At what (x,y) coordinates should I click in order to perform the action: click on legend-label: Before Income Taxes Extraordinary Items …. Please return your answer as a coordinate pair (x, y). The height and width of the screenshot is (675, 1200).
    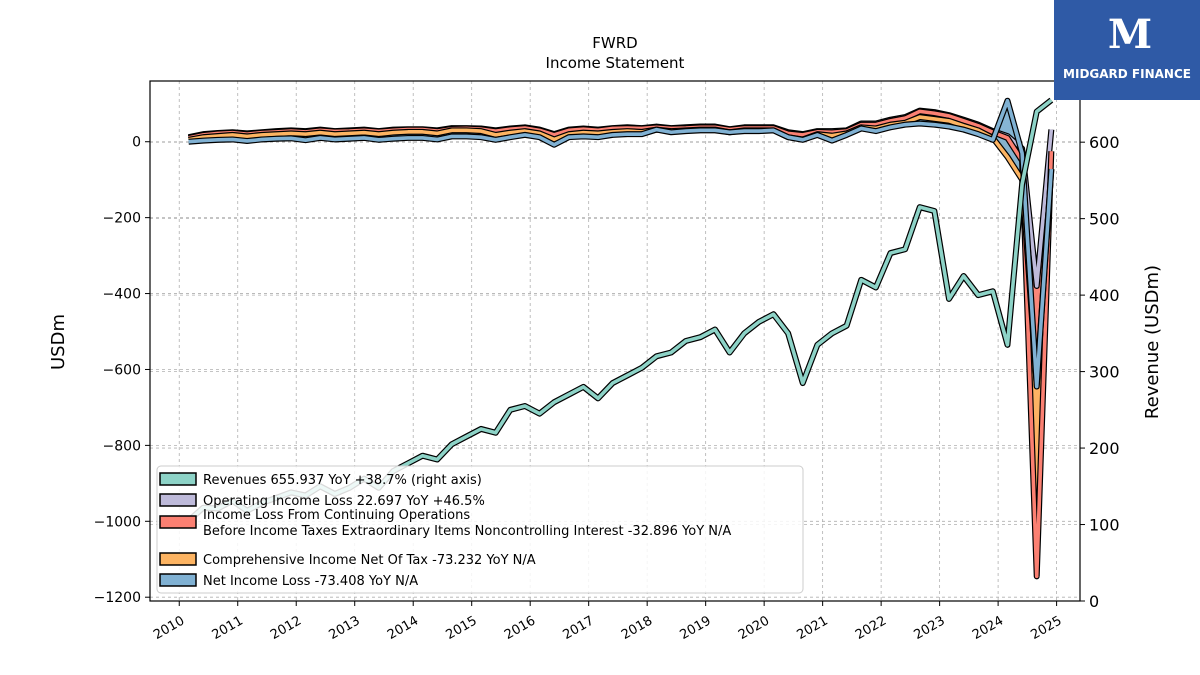
    Looking at the image, I should click on (467, 531).